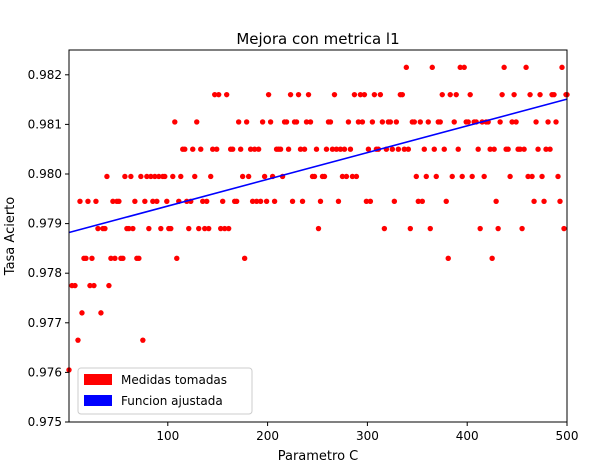 Image resolution: width=599 pixels, height=466 pixels. What do you see at coordinates (172, 401) in the screenshot?
I see `legend-label: Funcion ajustada` at bounding box center [172, 401].